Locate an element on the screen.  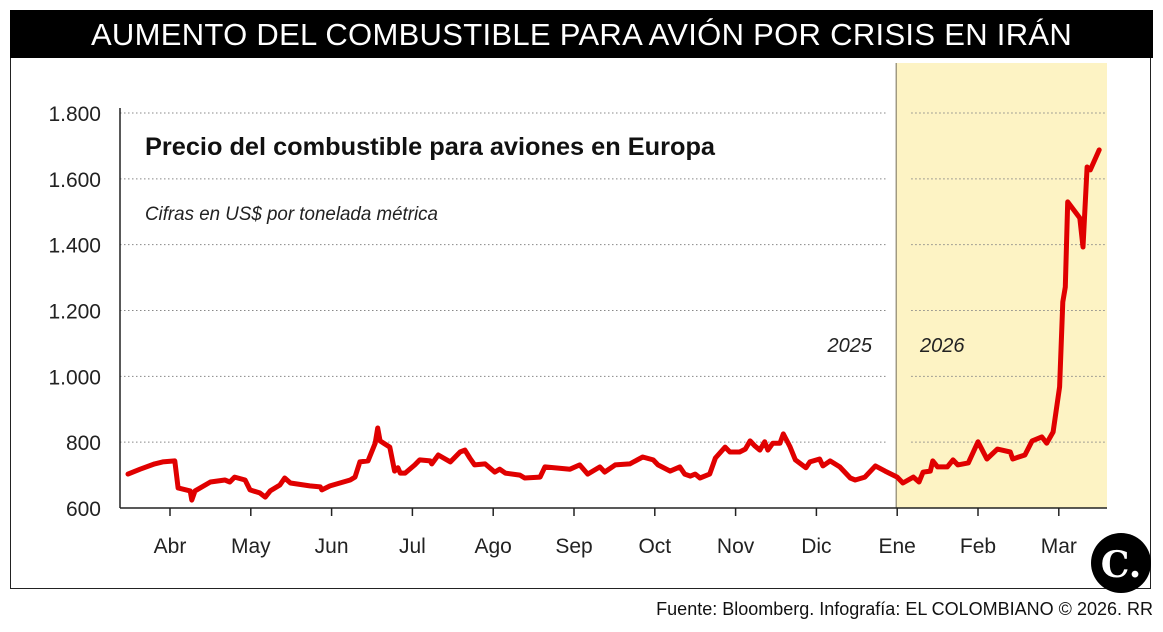
logo: C. is located at coordinates (1121, 563).